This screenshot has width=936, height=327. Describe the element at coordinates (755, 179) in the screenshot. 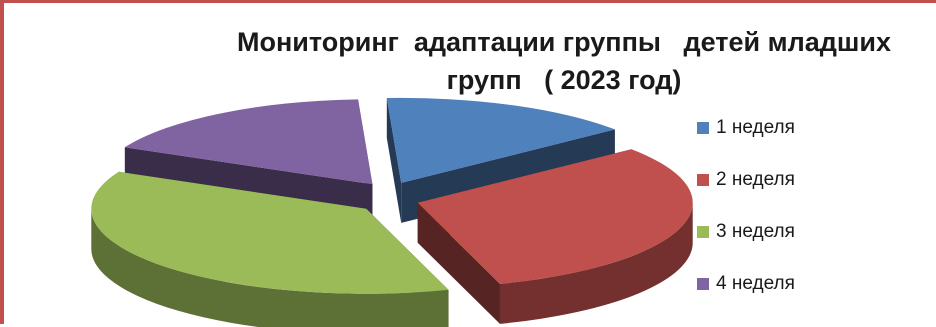

I see `legend-label: 2 неделя` at that location.